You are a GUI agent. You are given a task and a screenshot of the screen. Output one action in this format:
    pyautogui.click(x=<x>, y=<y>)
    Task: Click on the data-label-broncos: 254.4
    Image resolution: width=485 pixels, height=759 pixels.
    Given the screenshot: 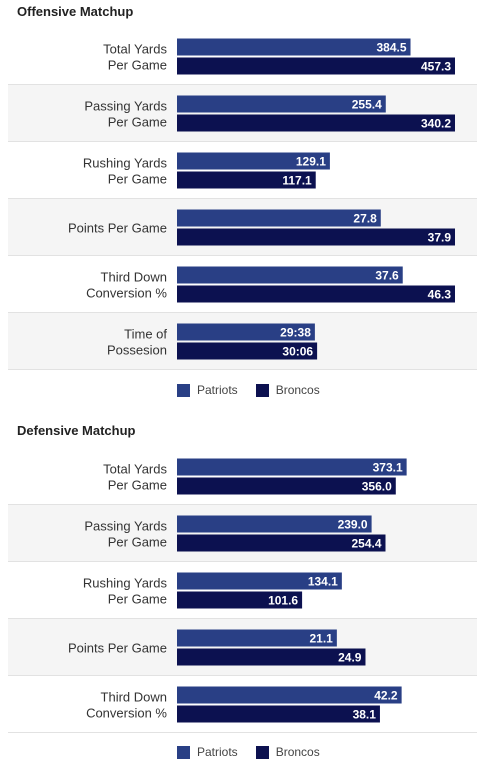 What is the action you would take?
    pyautogui.click(x=366, y=544)
    